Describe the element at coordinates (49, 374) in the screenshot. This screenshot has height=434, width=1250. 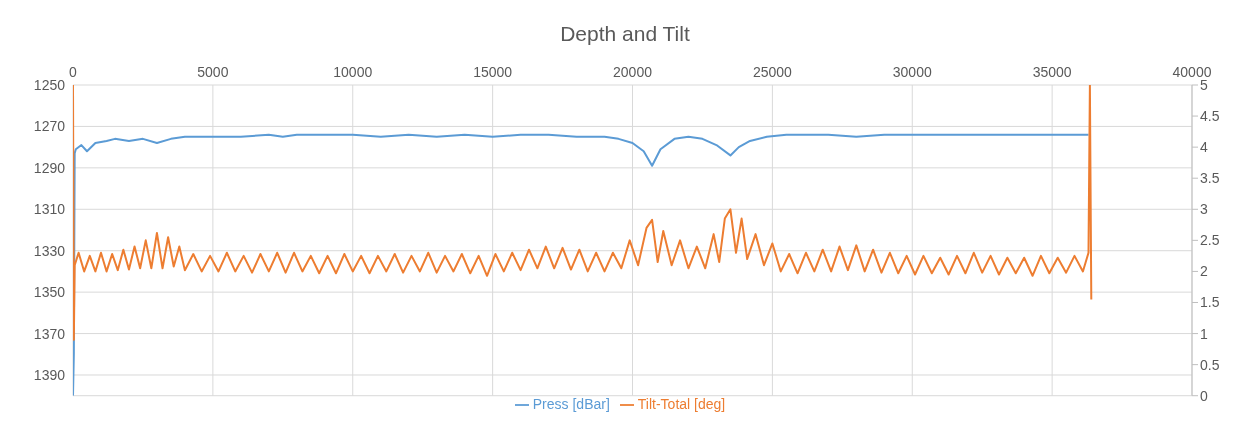
I see `y-tick-label: 1390` at that location.